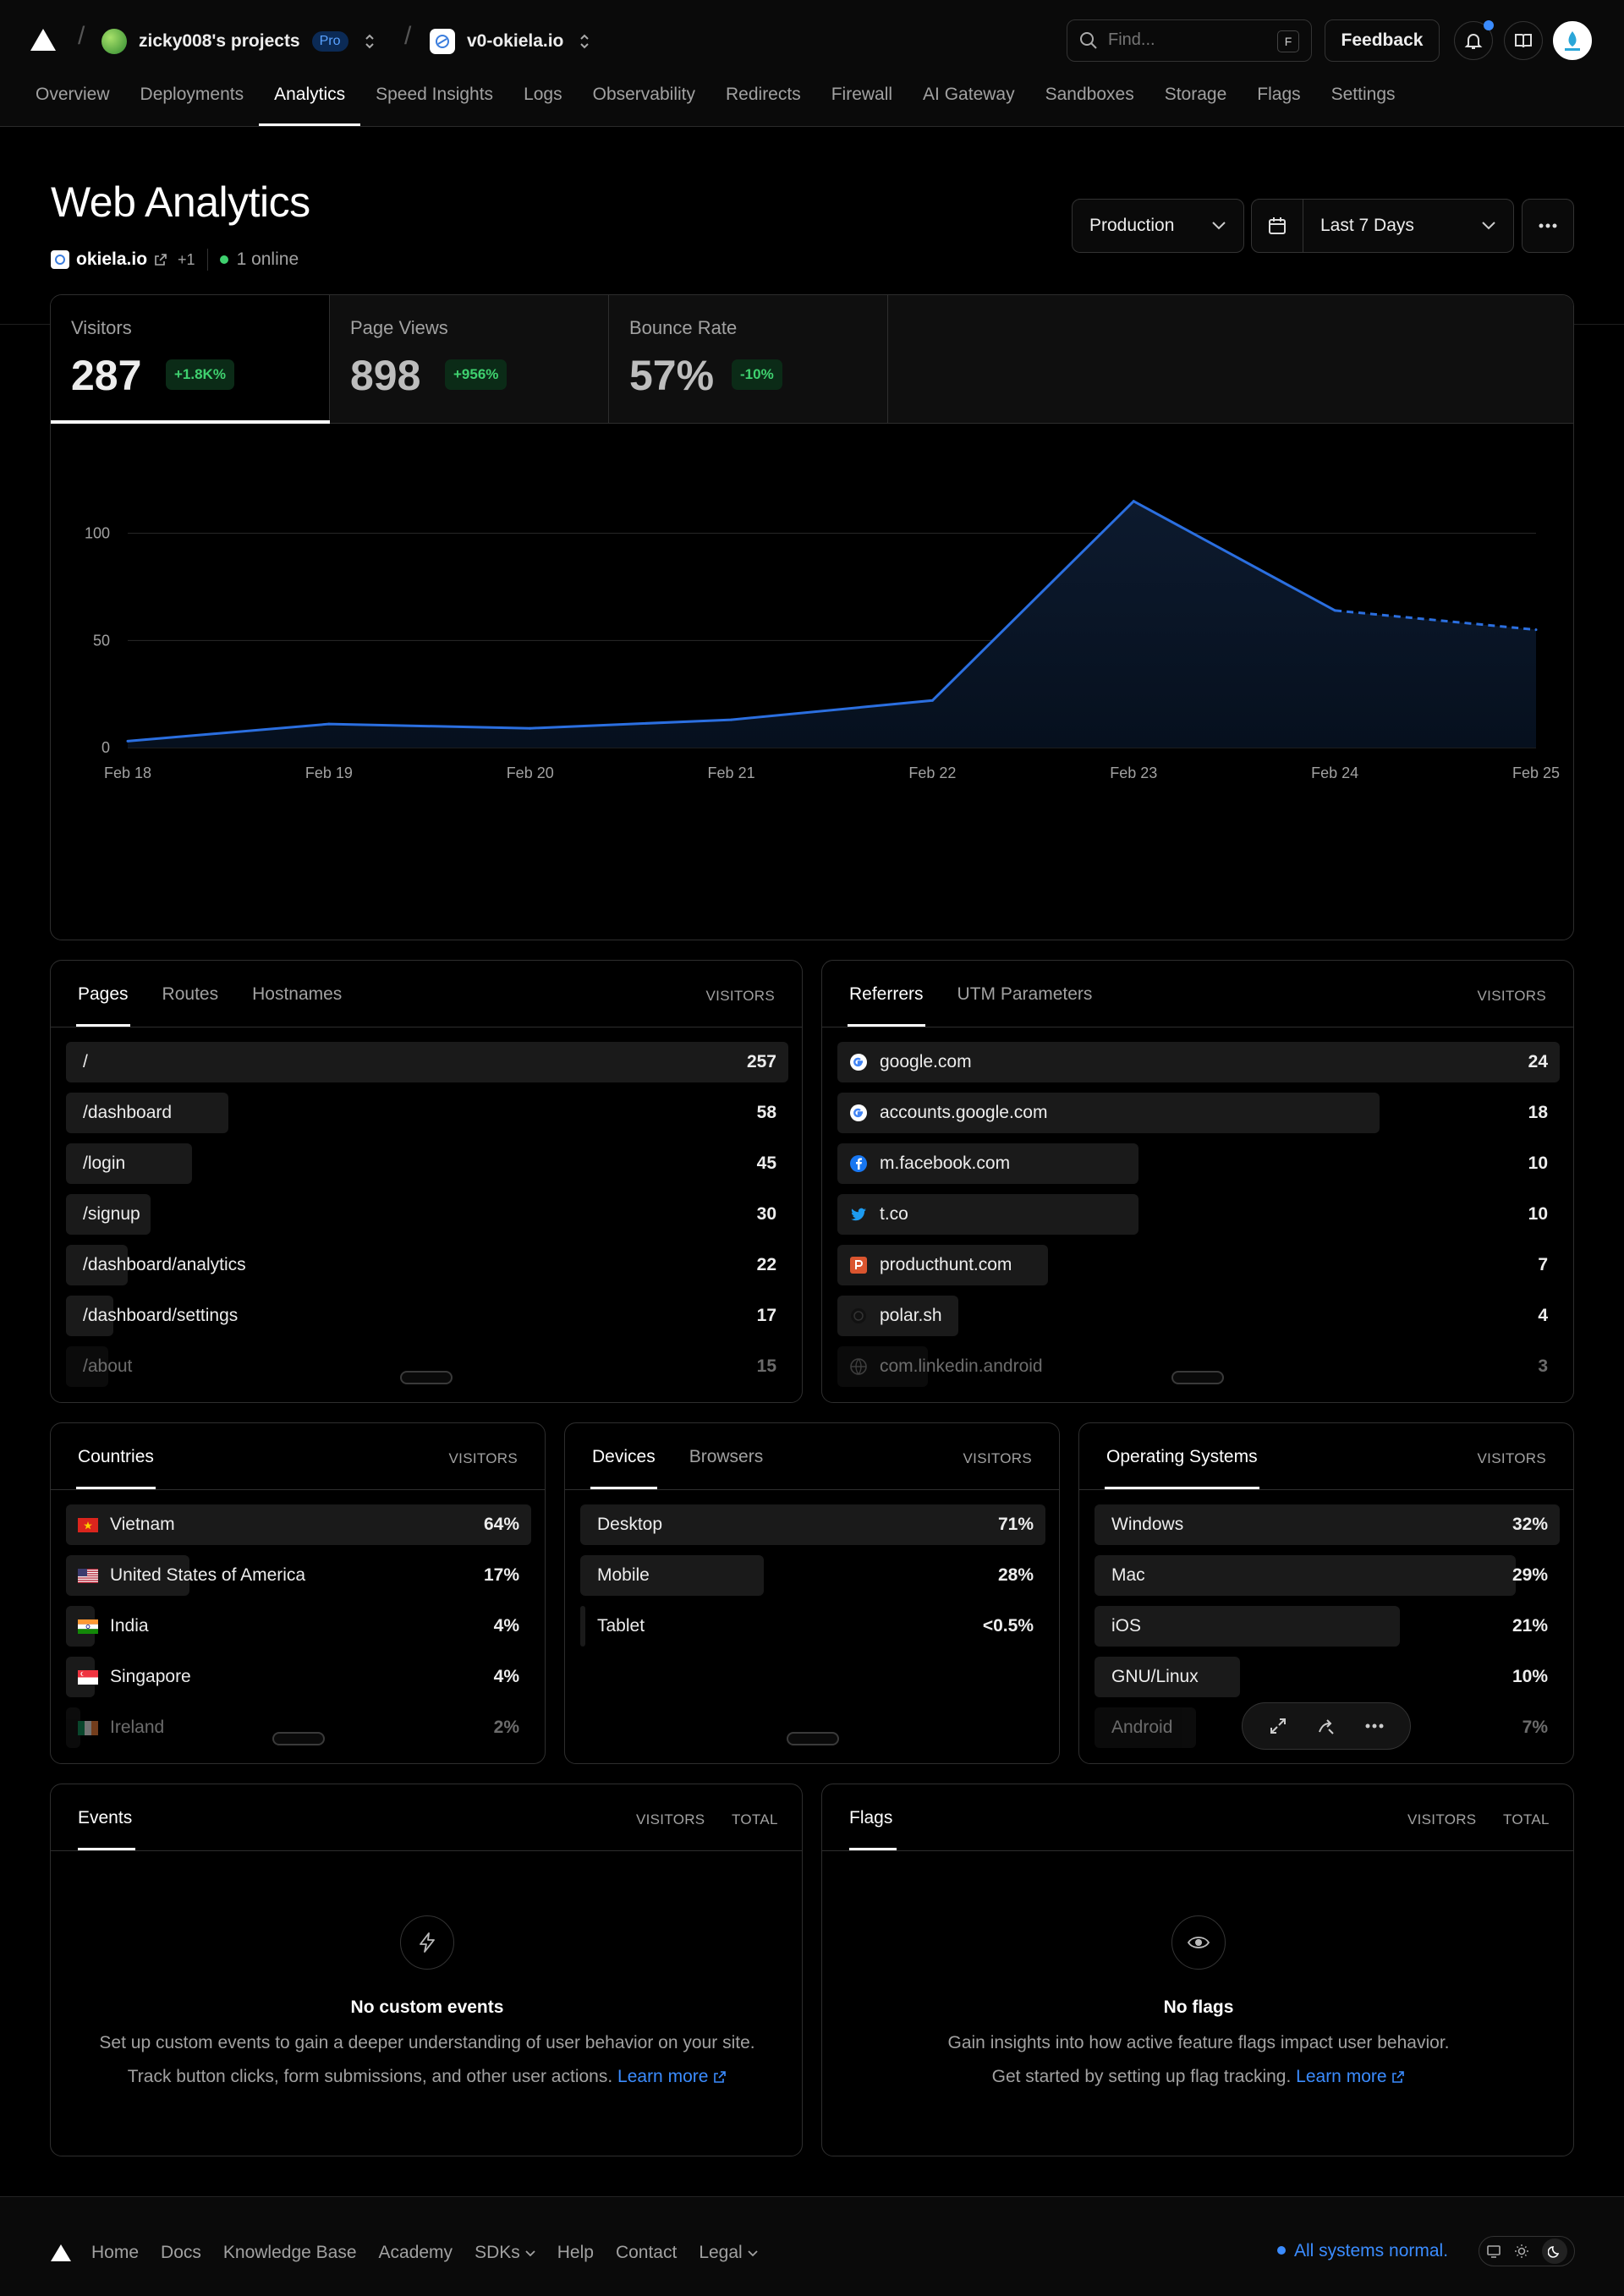  What do you see at coordinates (812, 1626) in the screenshot?
I see `device-row: Tablet <0.5%` at bounding box center [812, 1626].